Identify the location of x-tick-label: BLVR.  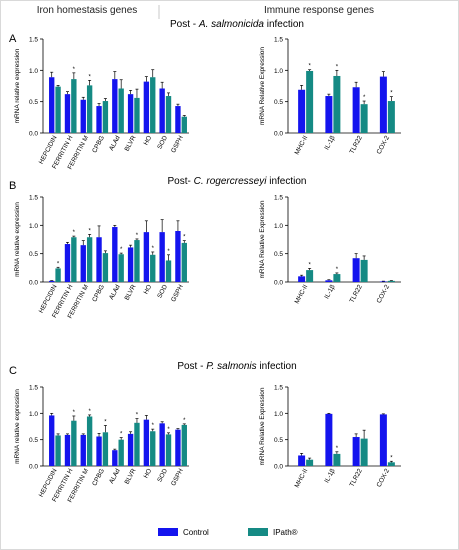
(131, 292).